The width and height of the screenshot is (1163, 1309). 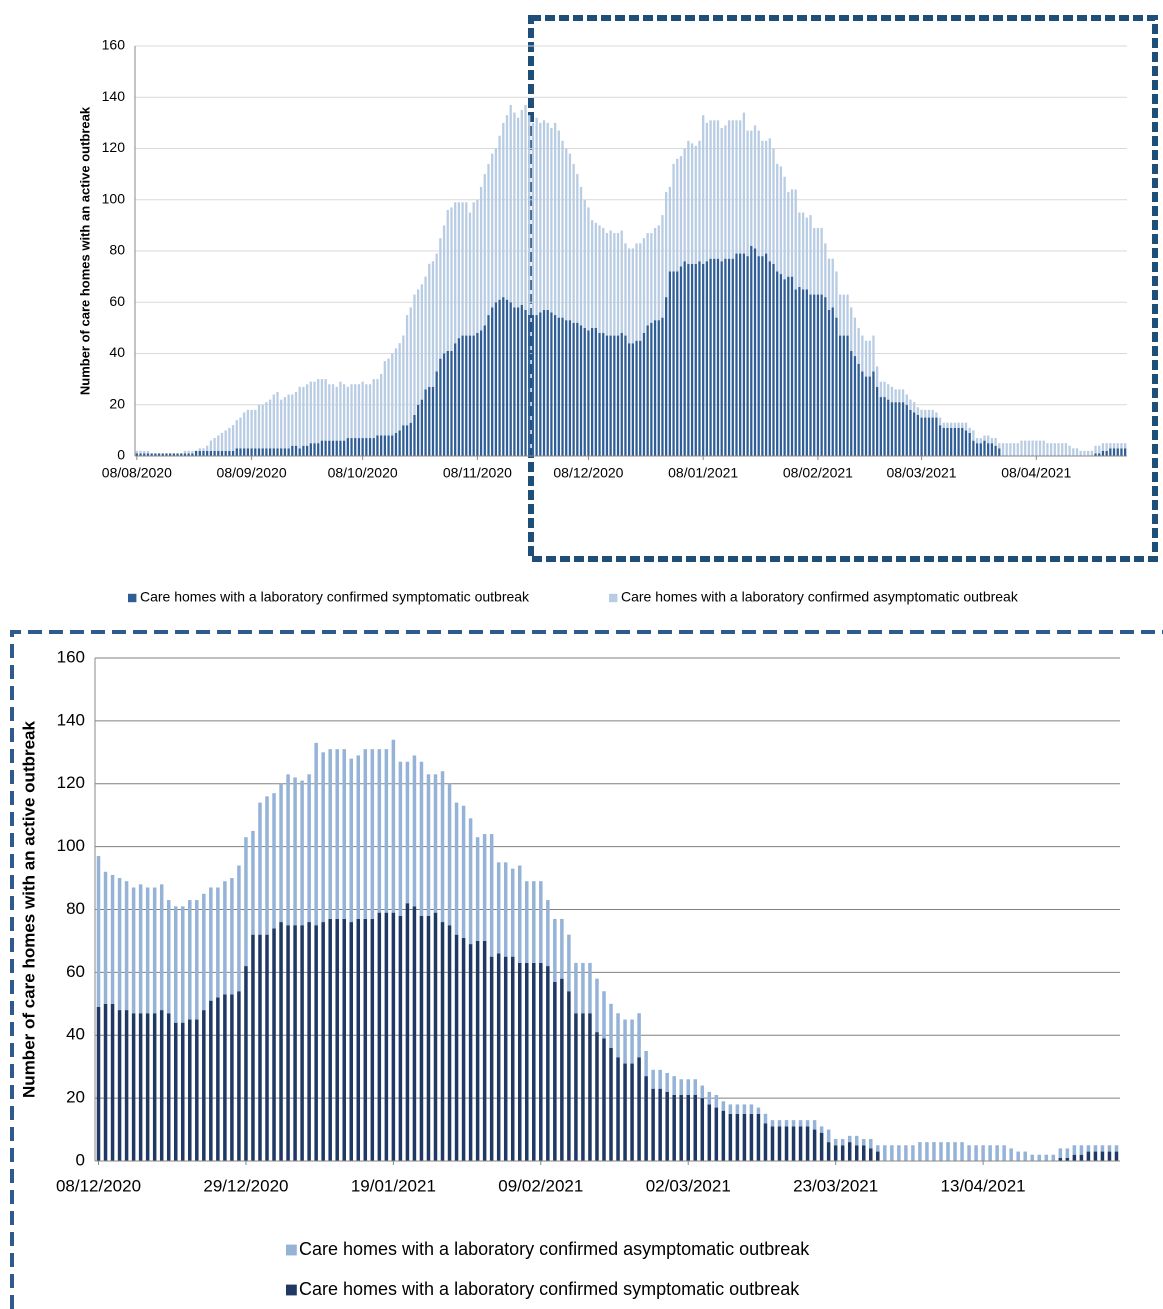 I want to click on y-tick-label: 140, so click(x=71, y=719).